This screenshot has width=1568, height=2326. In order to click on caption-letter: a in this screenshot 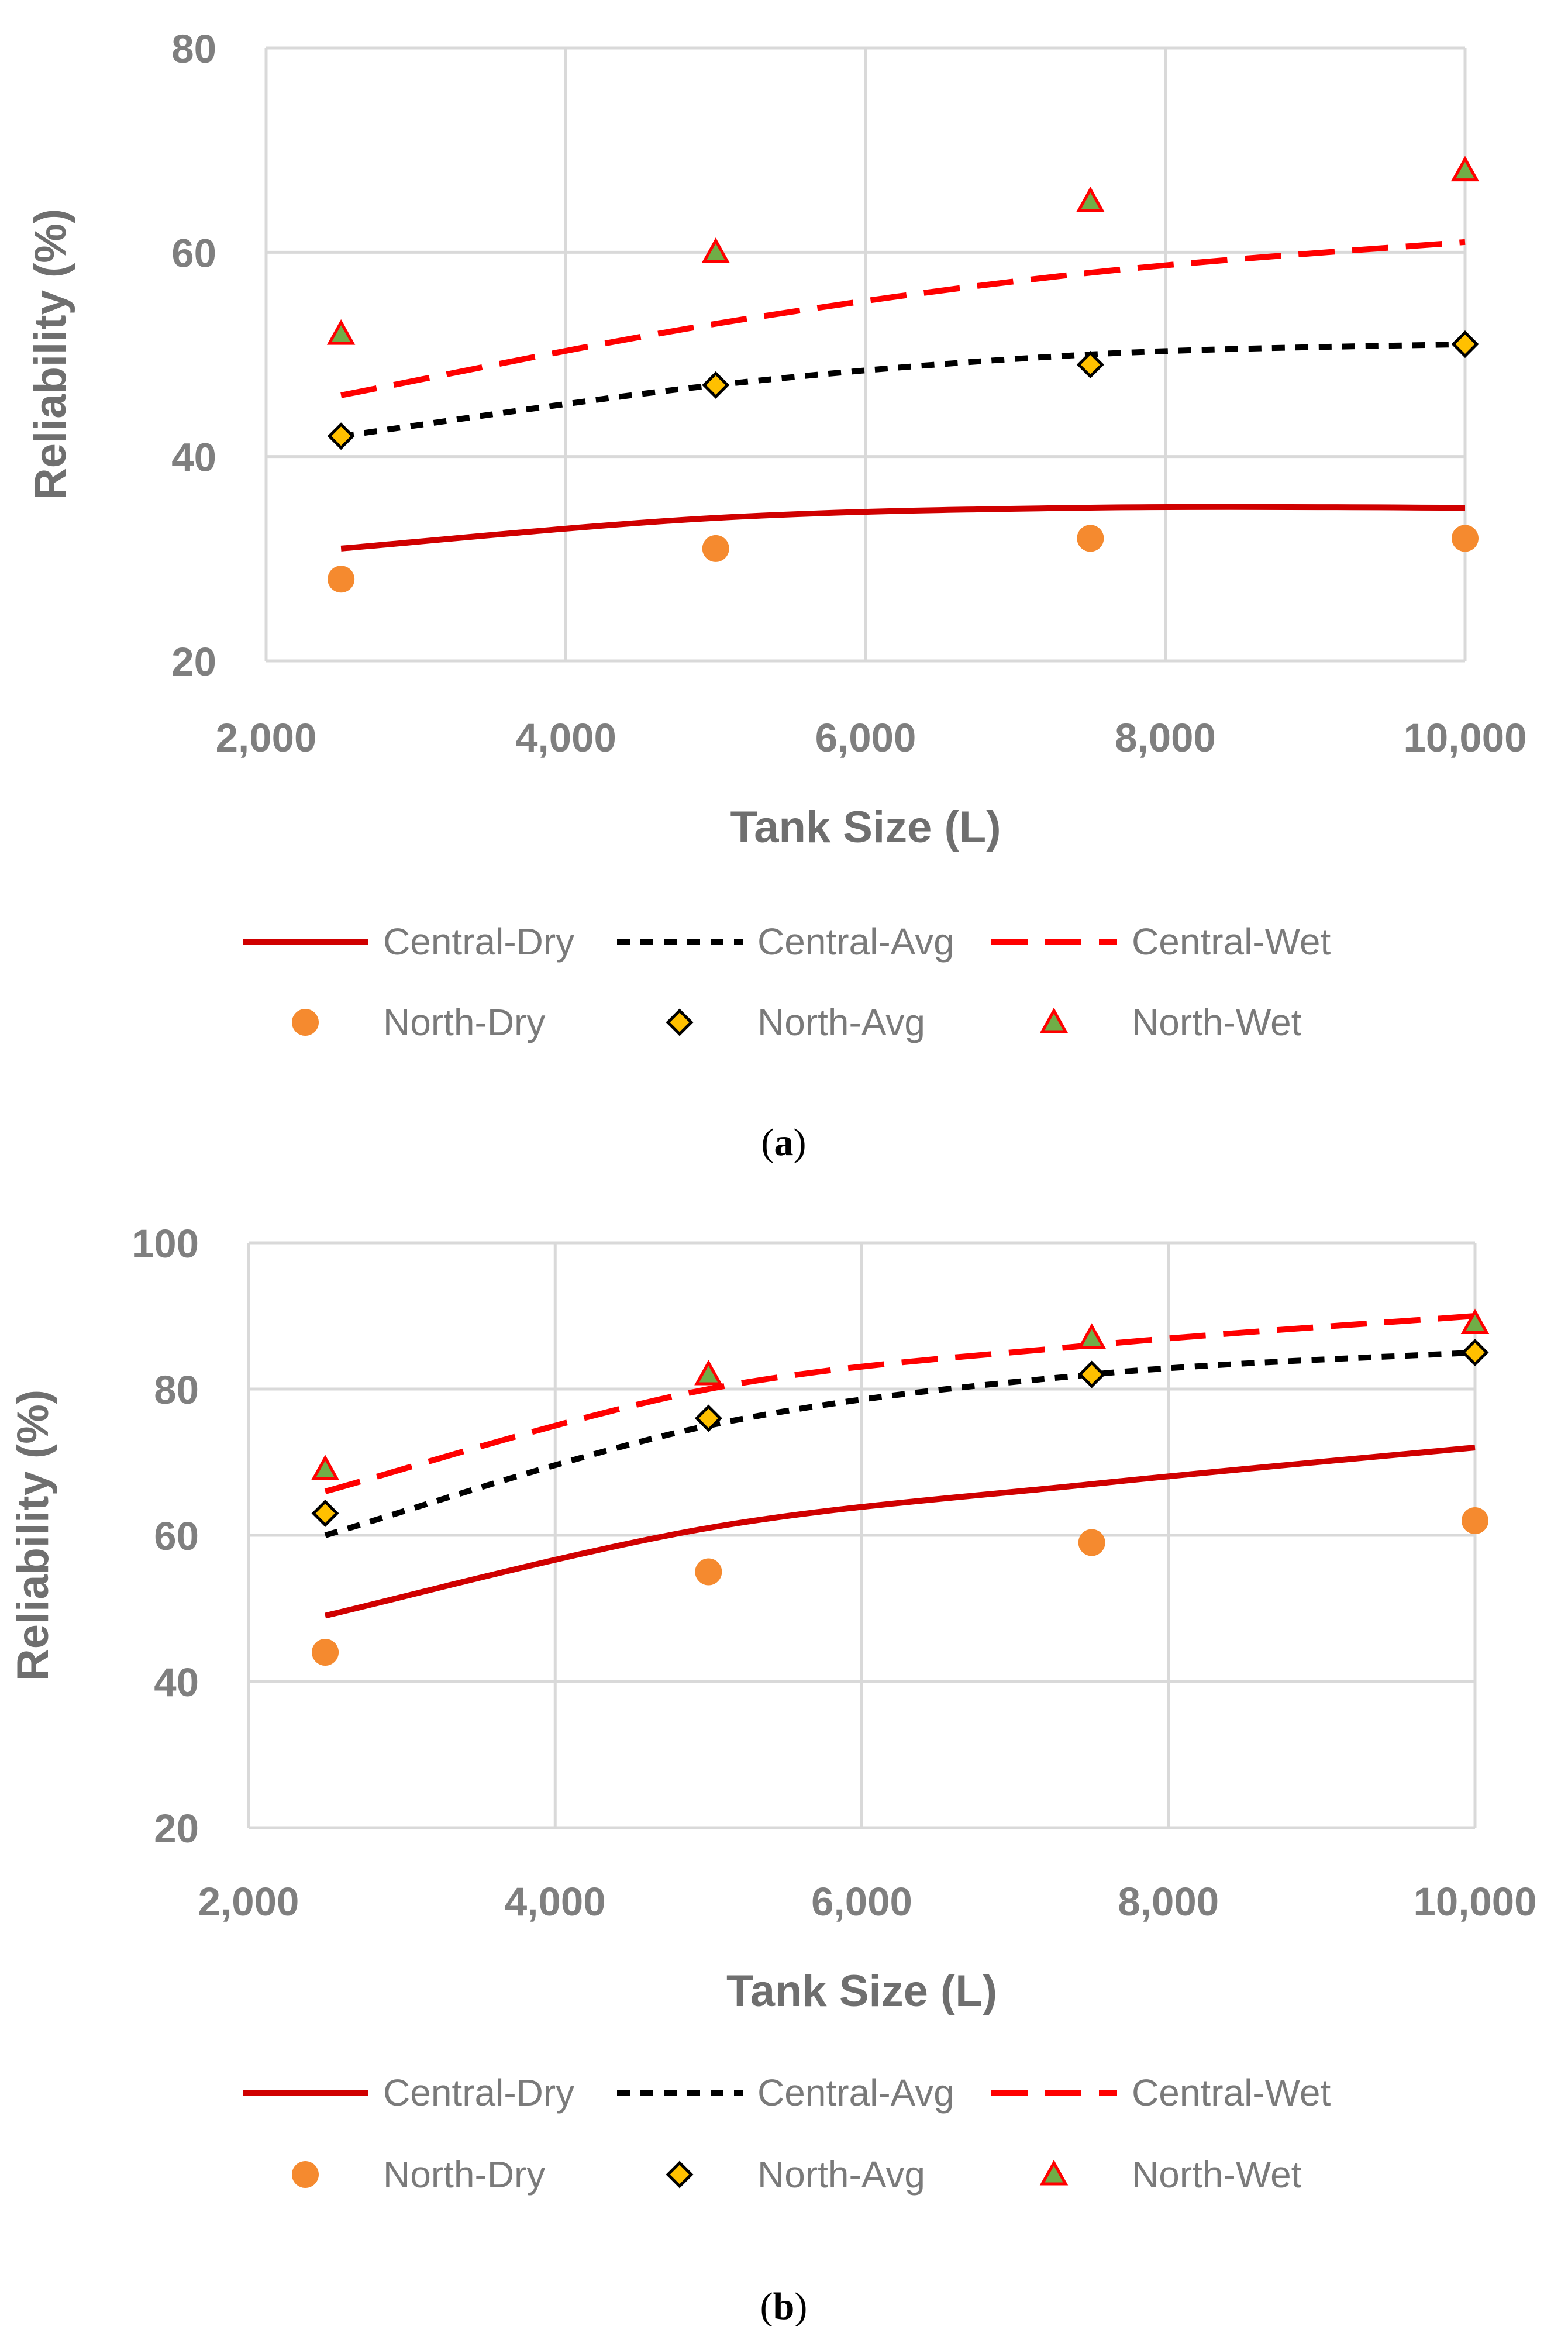, I will do `click(784, 1142)`.